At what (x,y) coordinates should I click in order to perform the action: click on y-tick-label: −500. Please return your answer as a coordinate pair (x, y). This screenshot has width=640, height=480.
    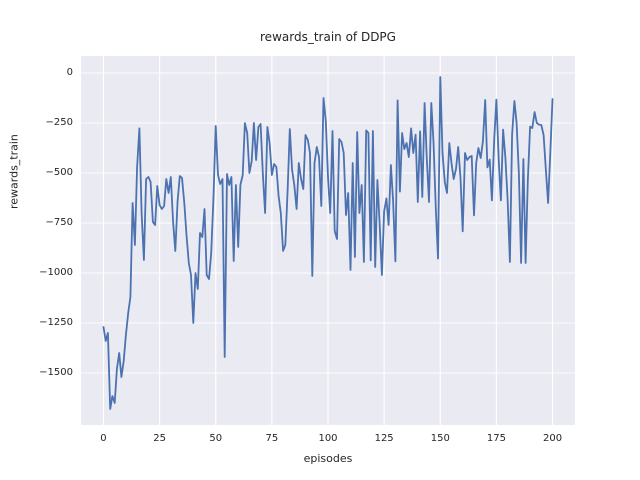
    Looking at the image, I should click on (59, 172).